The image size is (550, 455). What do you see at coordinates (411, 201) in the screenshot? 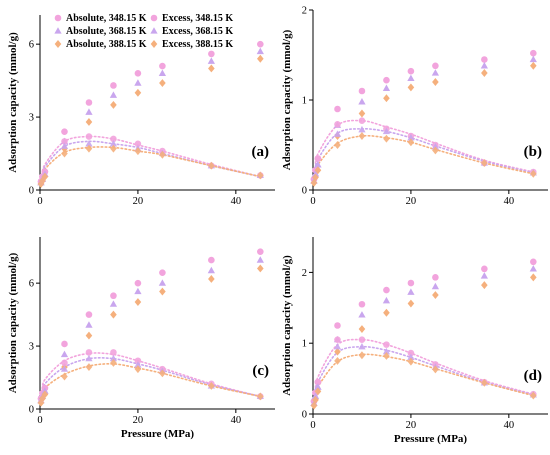
I see `x-tick-label: 20` at bounding box center [411, 201].